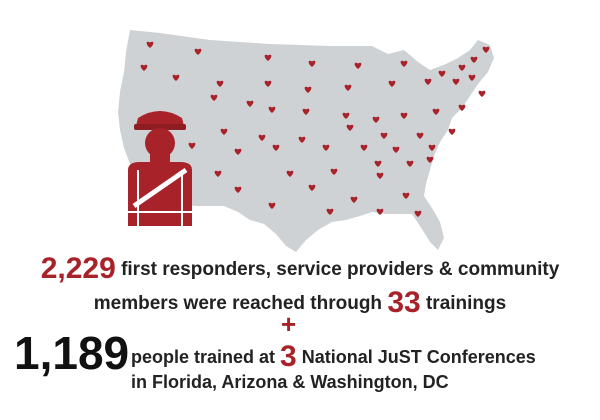 The height and width of the screenshot is (420, 600). What do you see at coordinates (418, 357) in the screenshot?
I see `conferences-text: National JuST Conferences` at bounding box center [418, 357].